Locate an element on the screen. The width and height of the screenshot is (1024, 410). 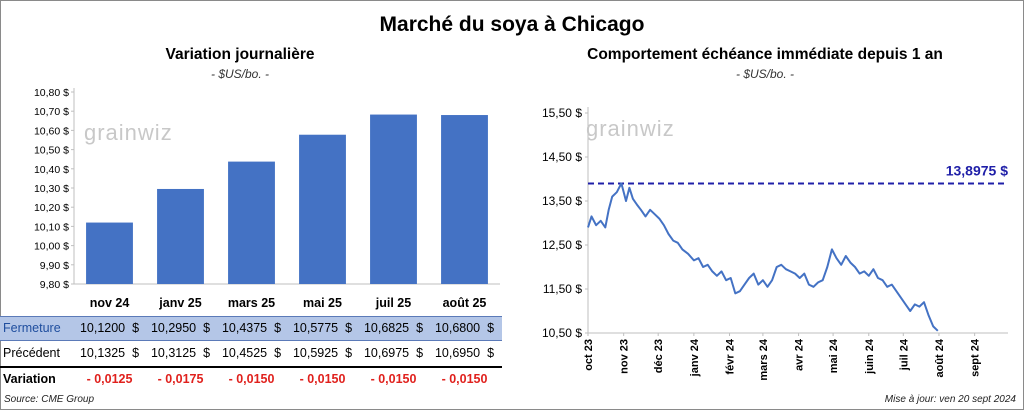
contract-months-row: nov 24 janv 25 mars 25 mai 25 juil 25 août 25 is located at coordinates (251, 303).